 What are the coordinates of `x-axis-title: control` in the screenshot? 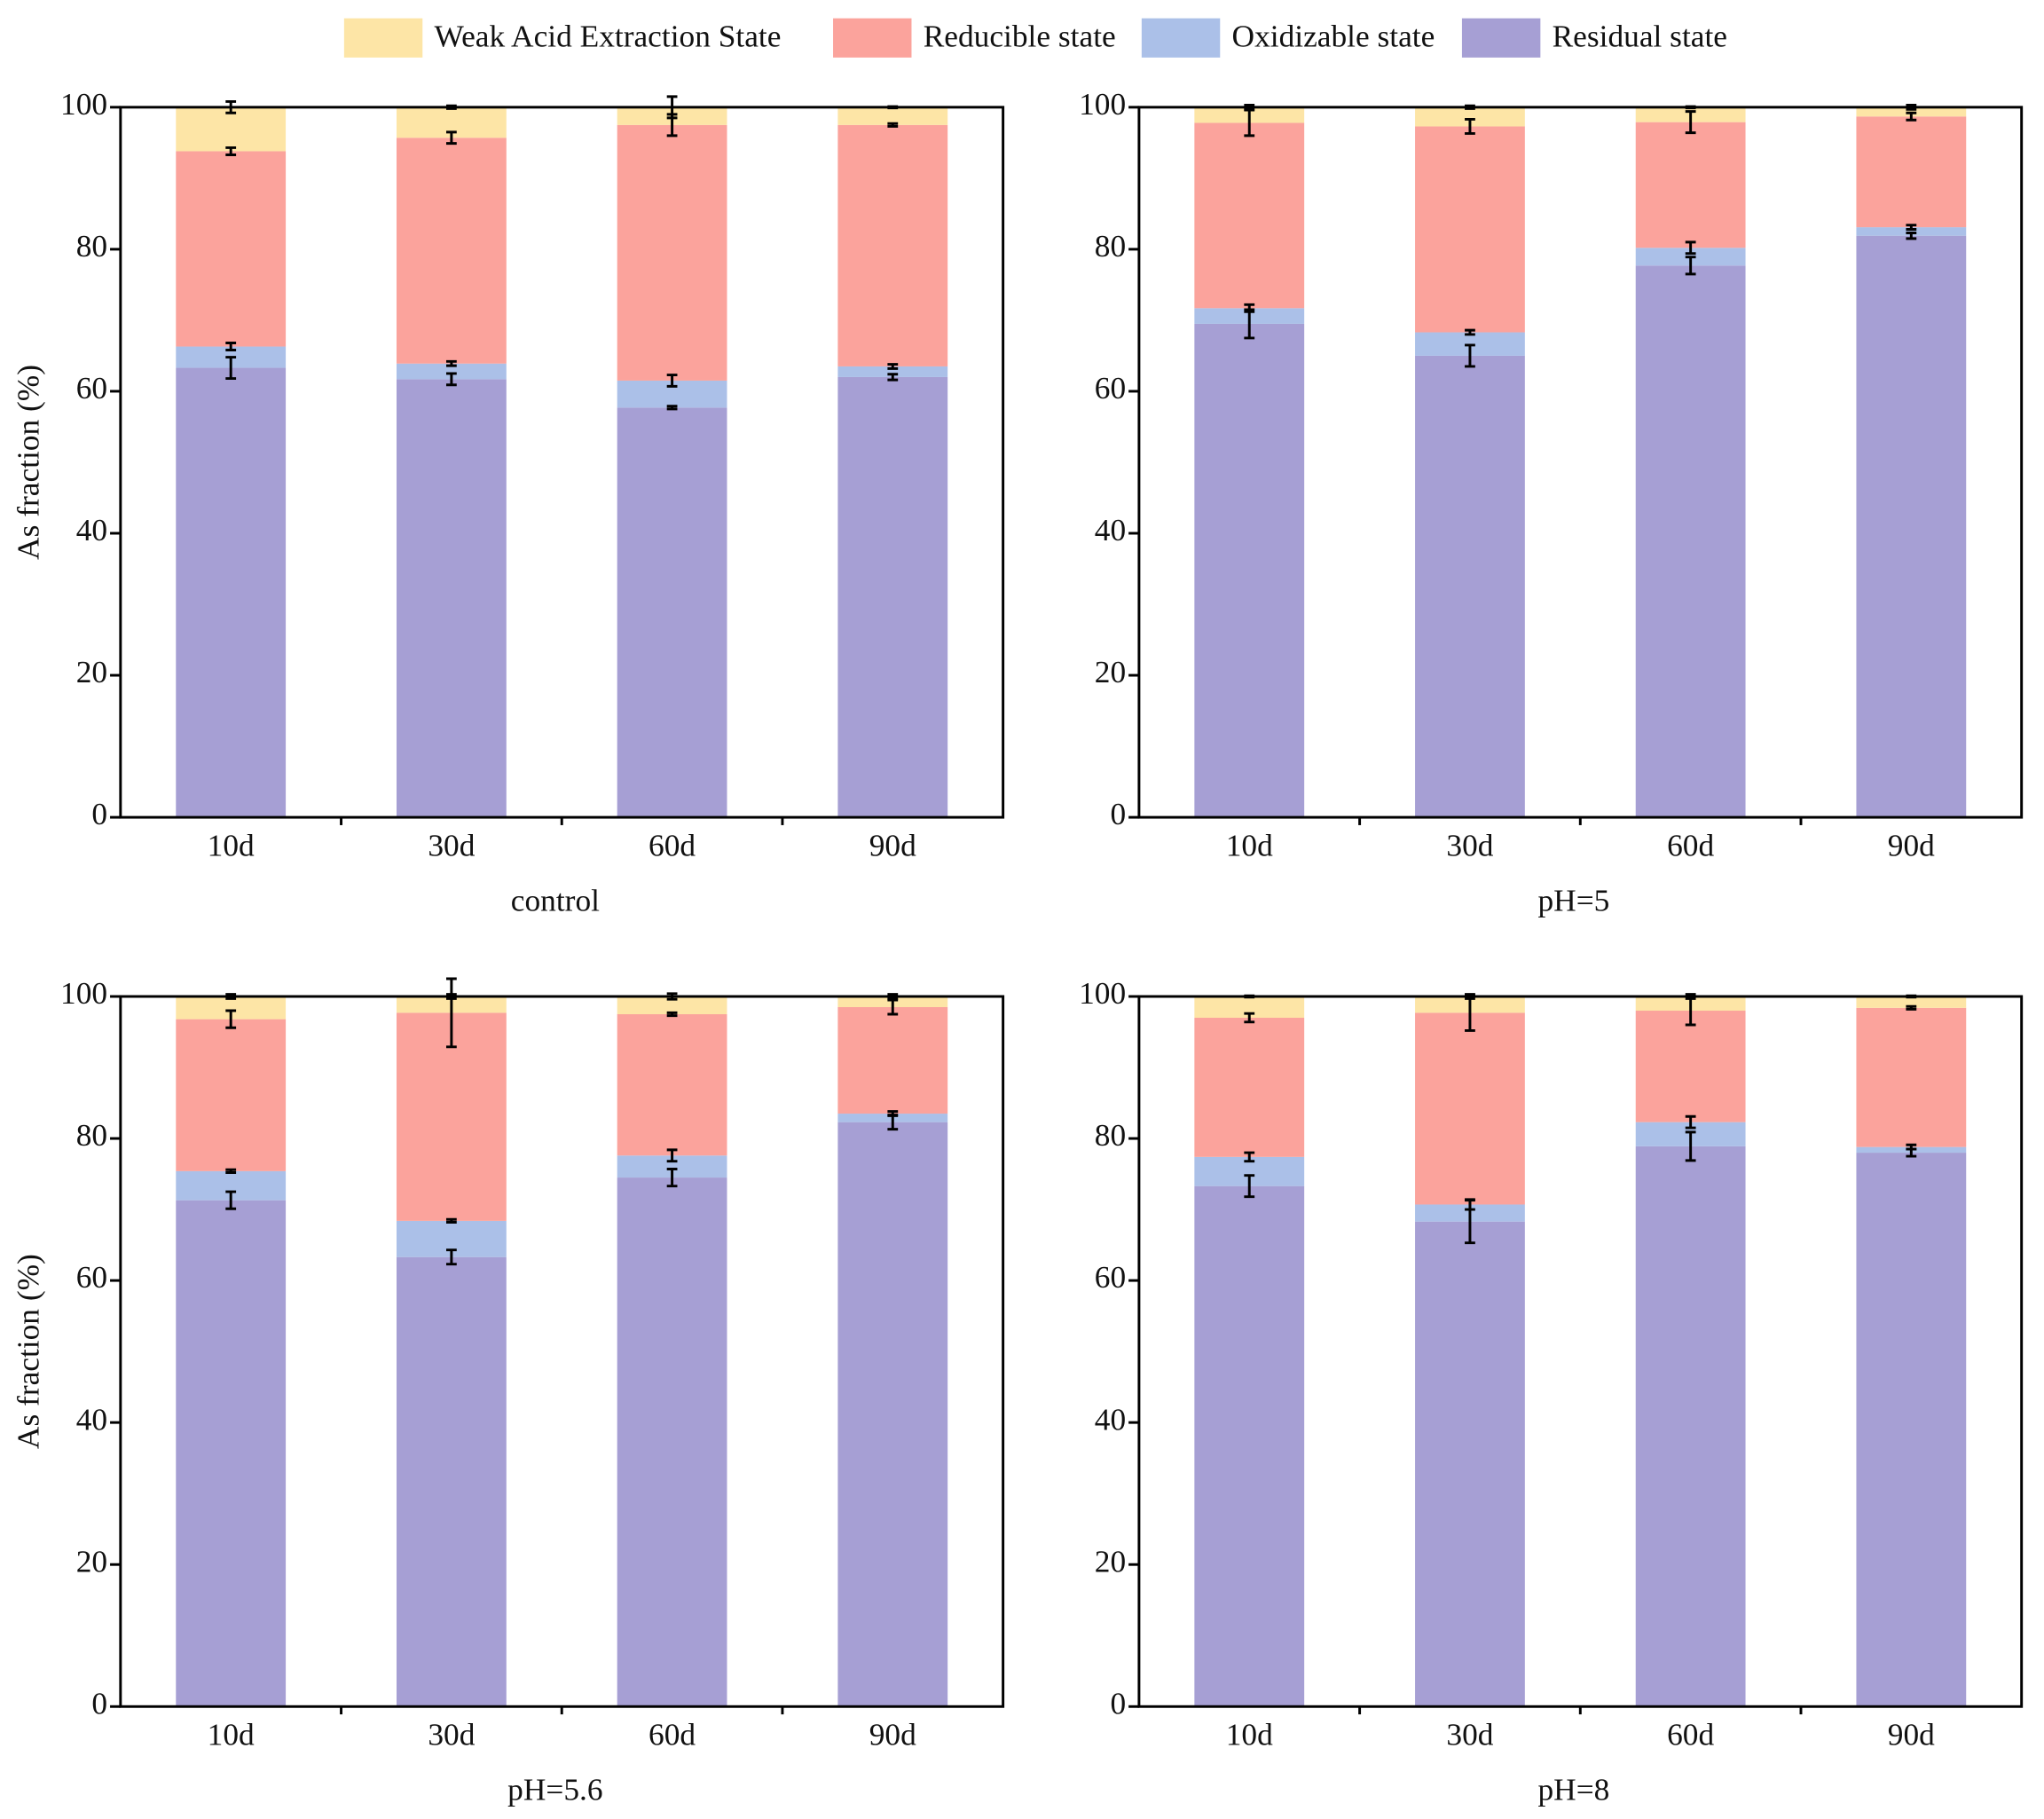 It's located at (555, 899).